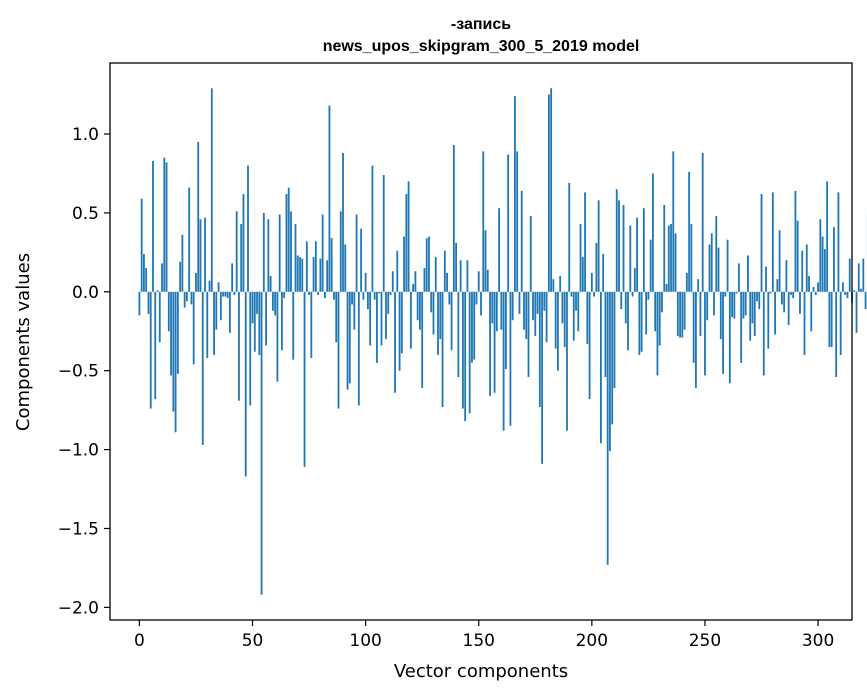 The width and height of the screenshot is (867, 696). I want to click on x-tick-label: 50, so click(253, 641).